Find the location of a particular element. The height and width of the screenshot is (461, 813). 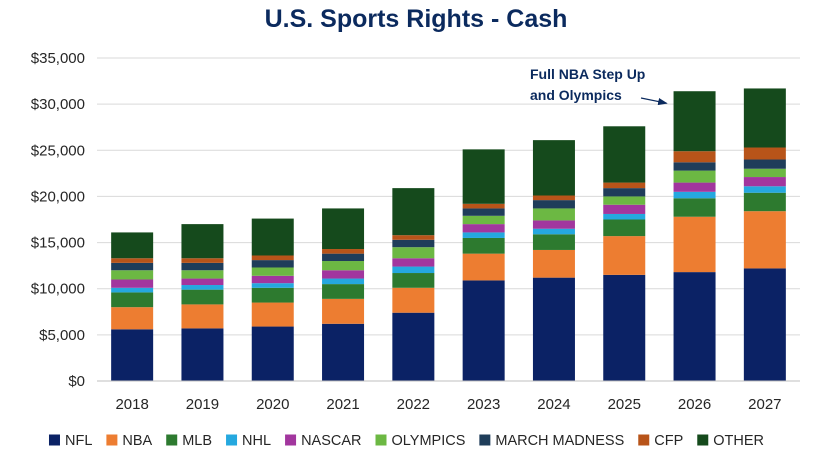

y-tick-label: $10,000 is located at coordinates (58, 289).